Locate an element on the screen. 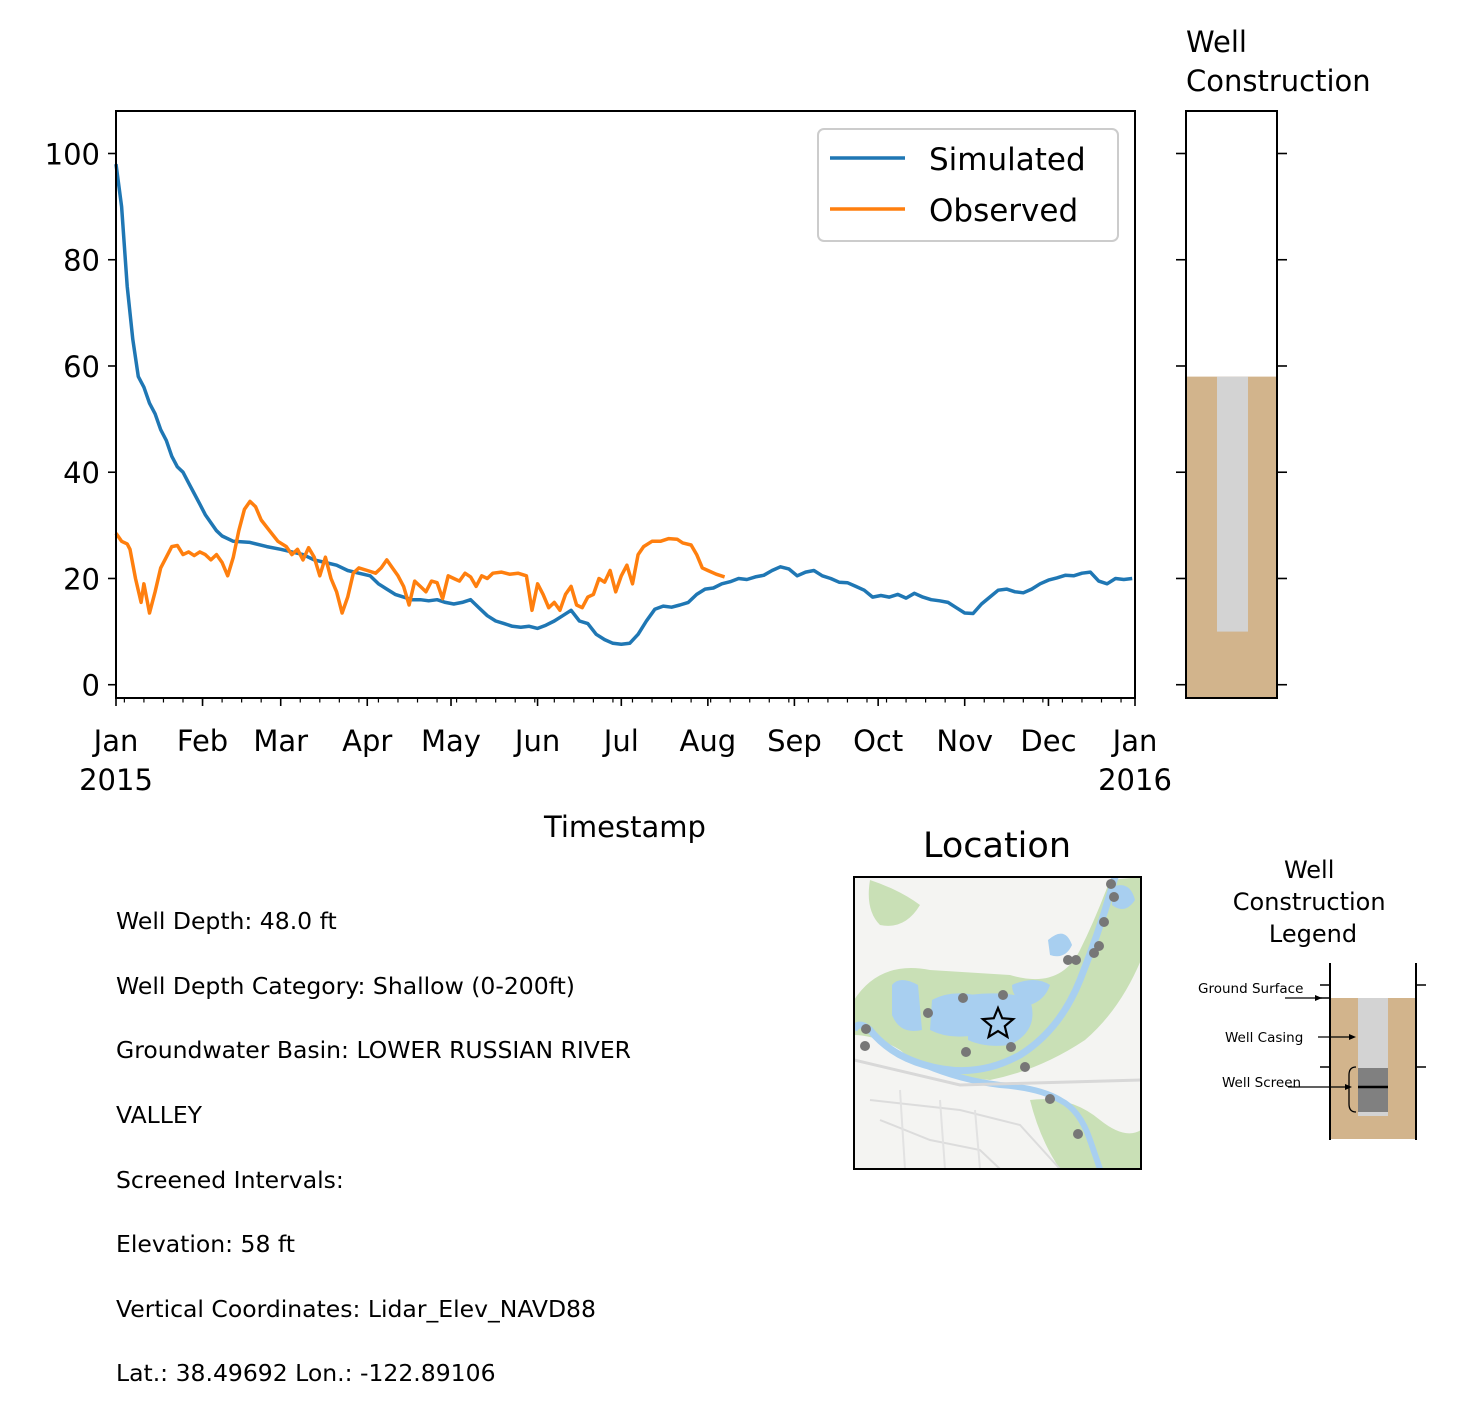  map-vegetation is located at coordinates (997, 978).